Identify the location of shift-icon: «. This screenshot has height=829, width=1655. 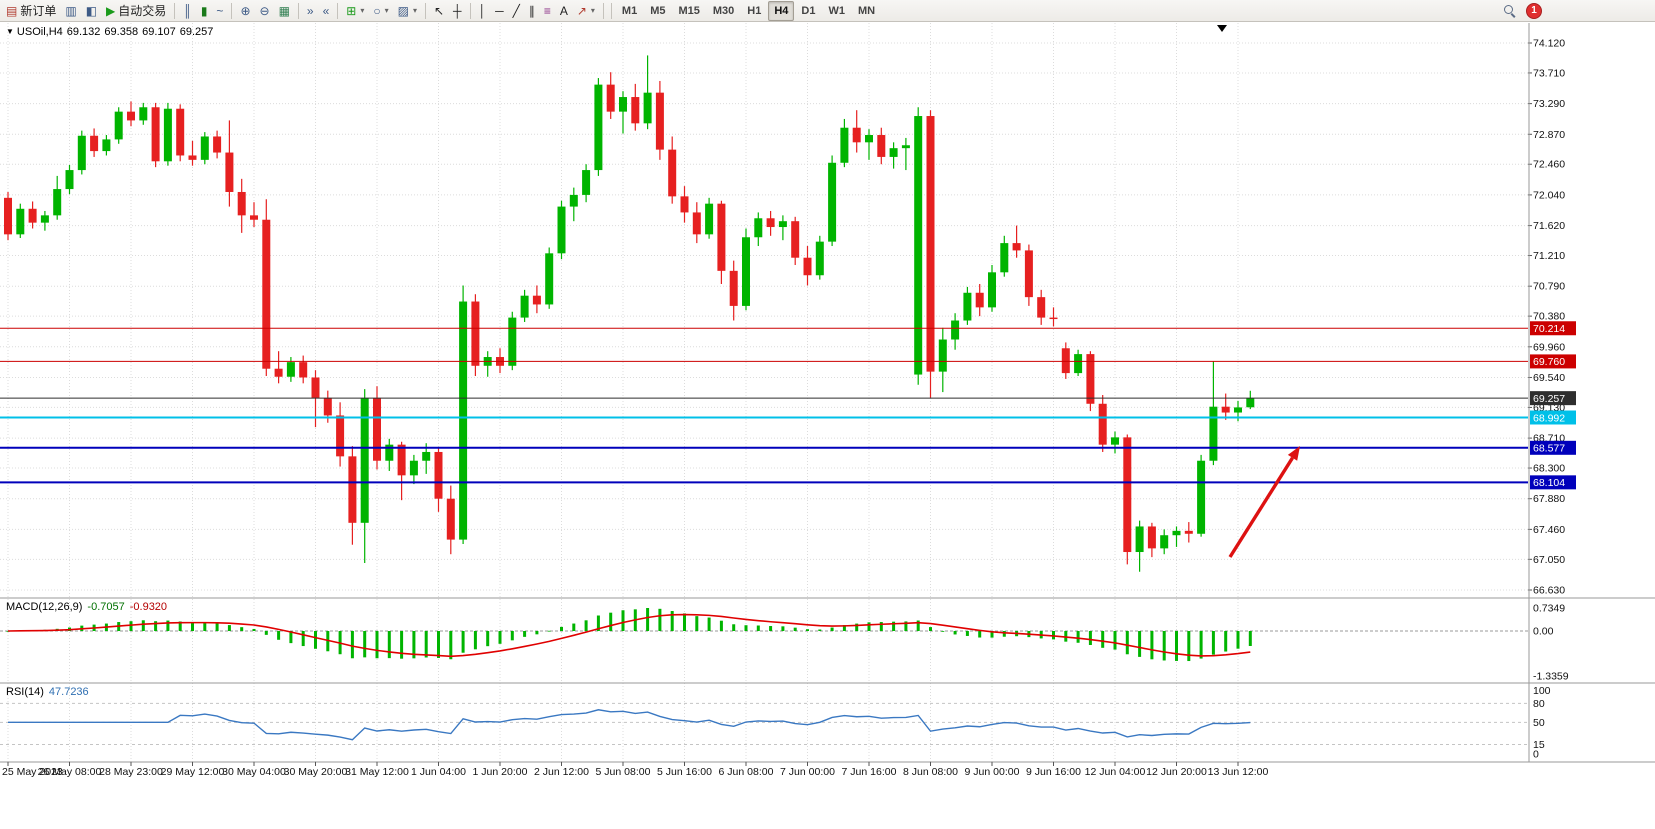
(326, 10).